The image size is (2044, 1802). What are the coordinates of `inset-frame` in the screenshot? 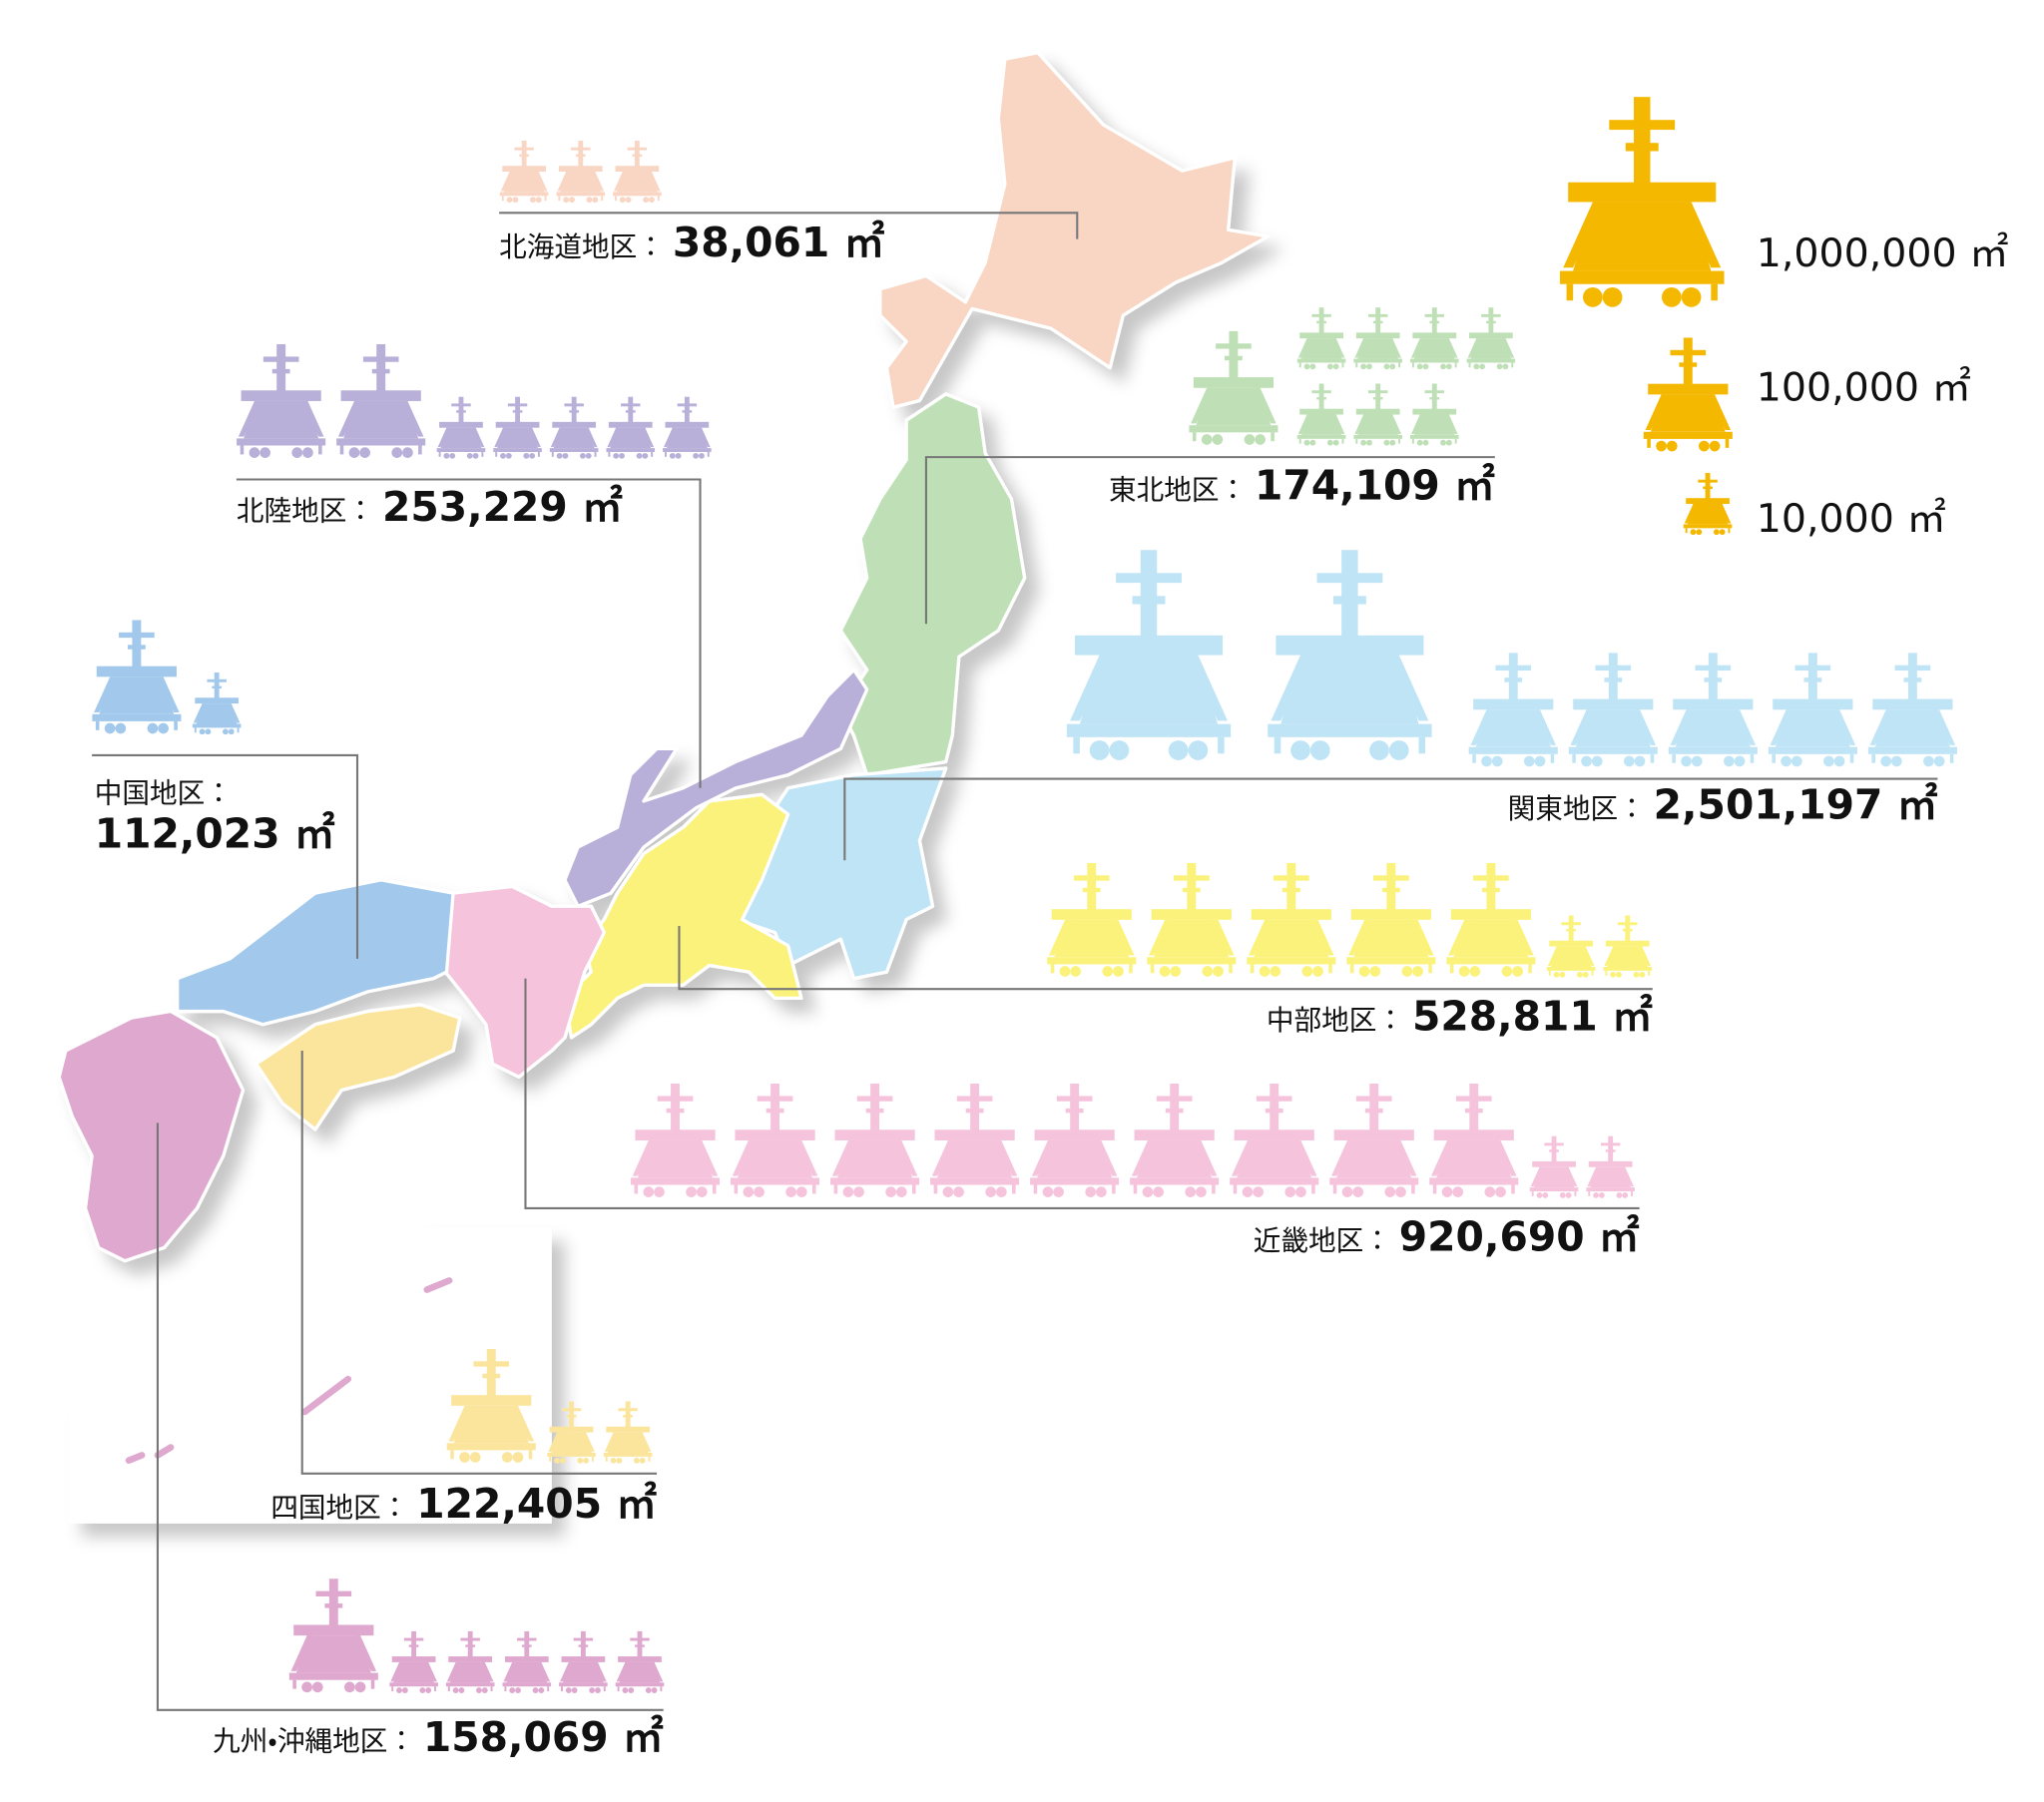 It's located at (310, 1375).